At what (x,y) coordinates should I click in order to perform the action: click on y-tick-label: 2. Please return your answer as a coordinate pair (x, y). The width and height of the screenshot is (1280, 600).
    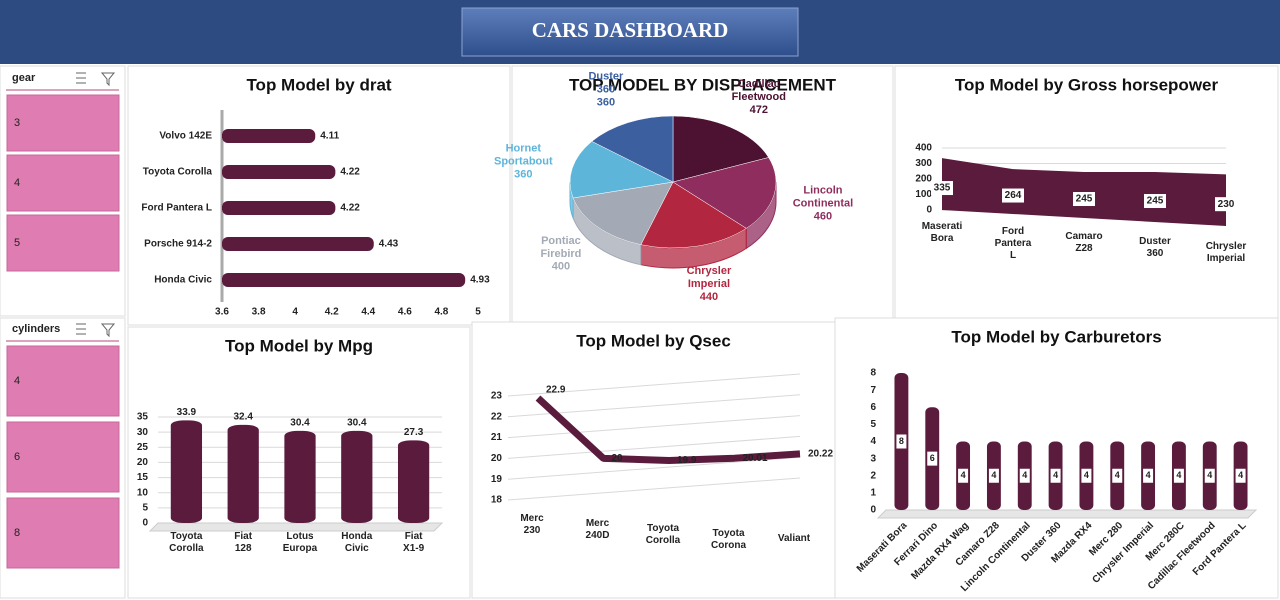
    Looking at the image, I should click on (873, 475).